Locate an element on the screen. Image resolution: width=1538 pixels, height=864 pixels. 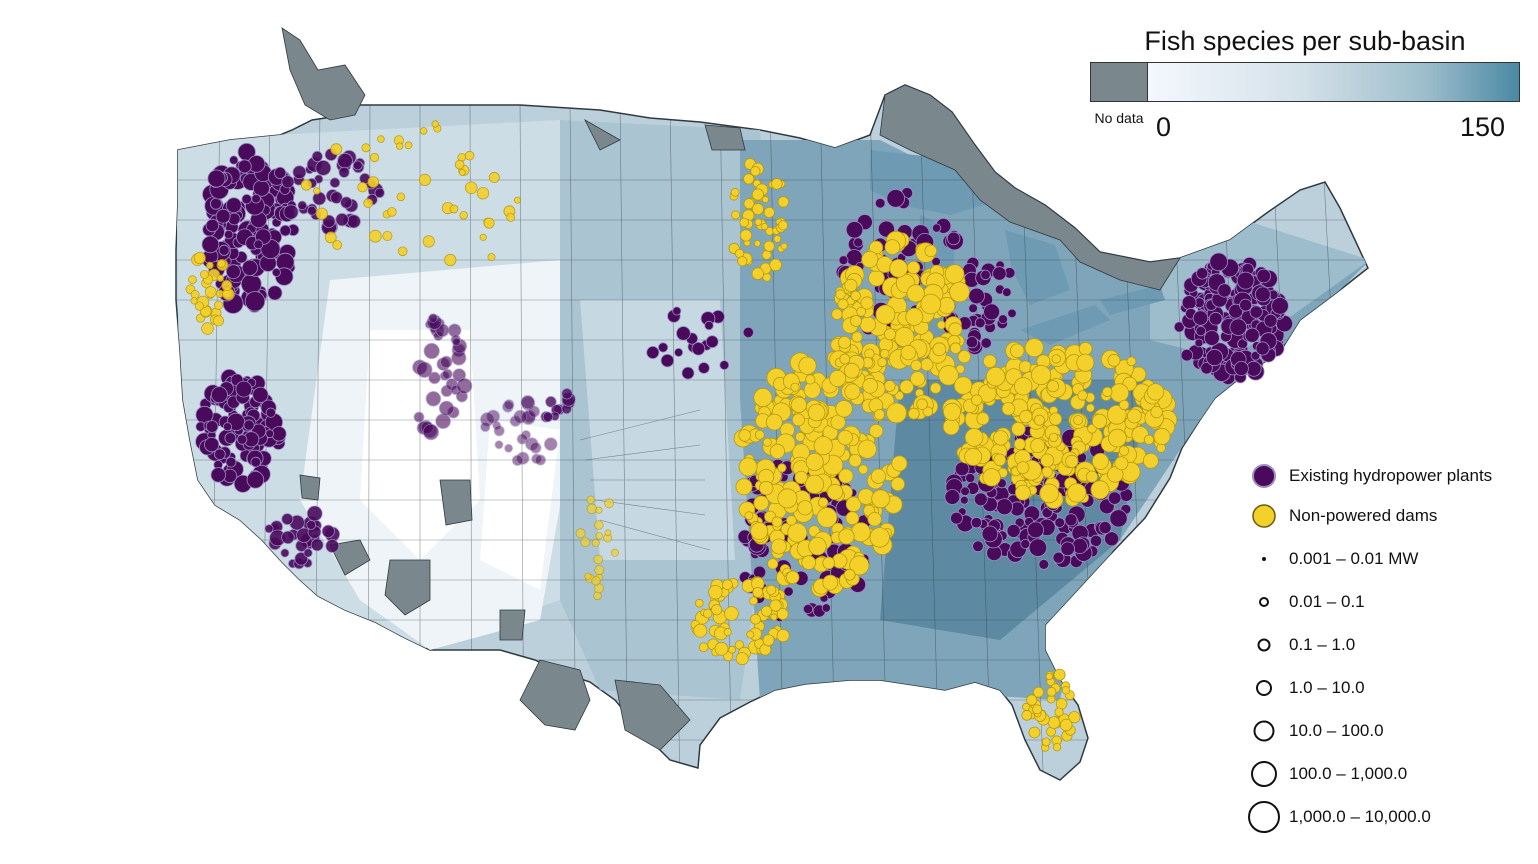
size-label: 1,000.0 – 10,000.0 is located at coordinates (1360, 816).